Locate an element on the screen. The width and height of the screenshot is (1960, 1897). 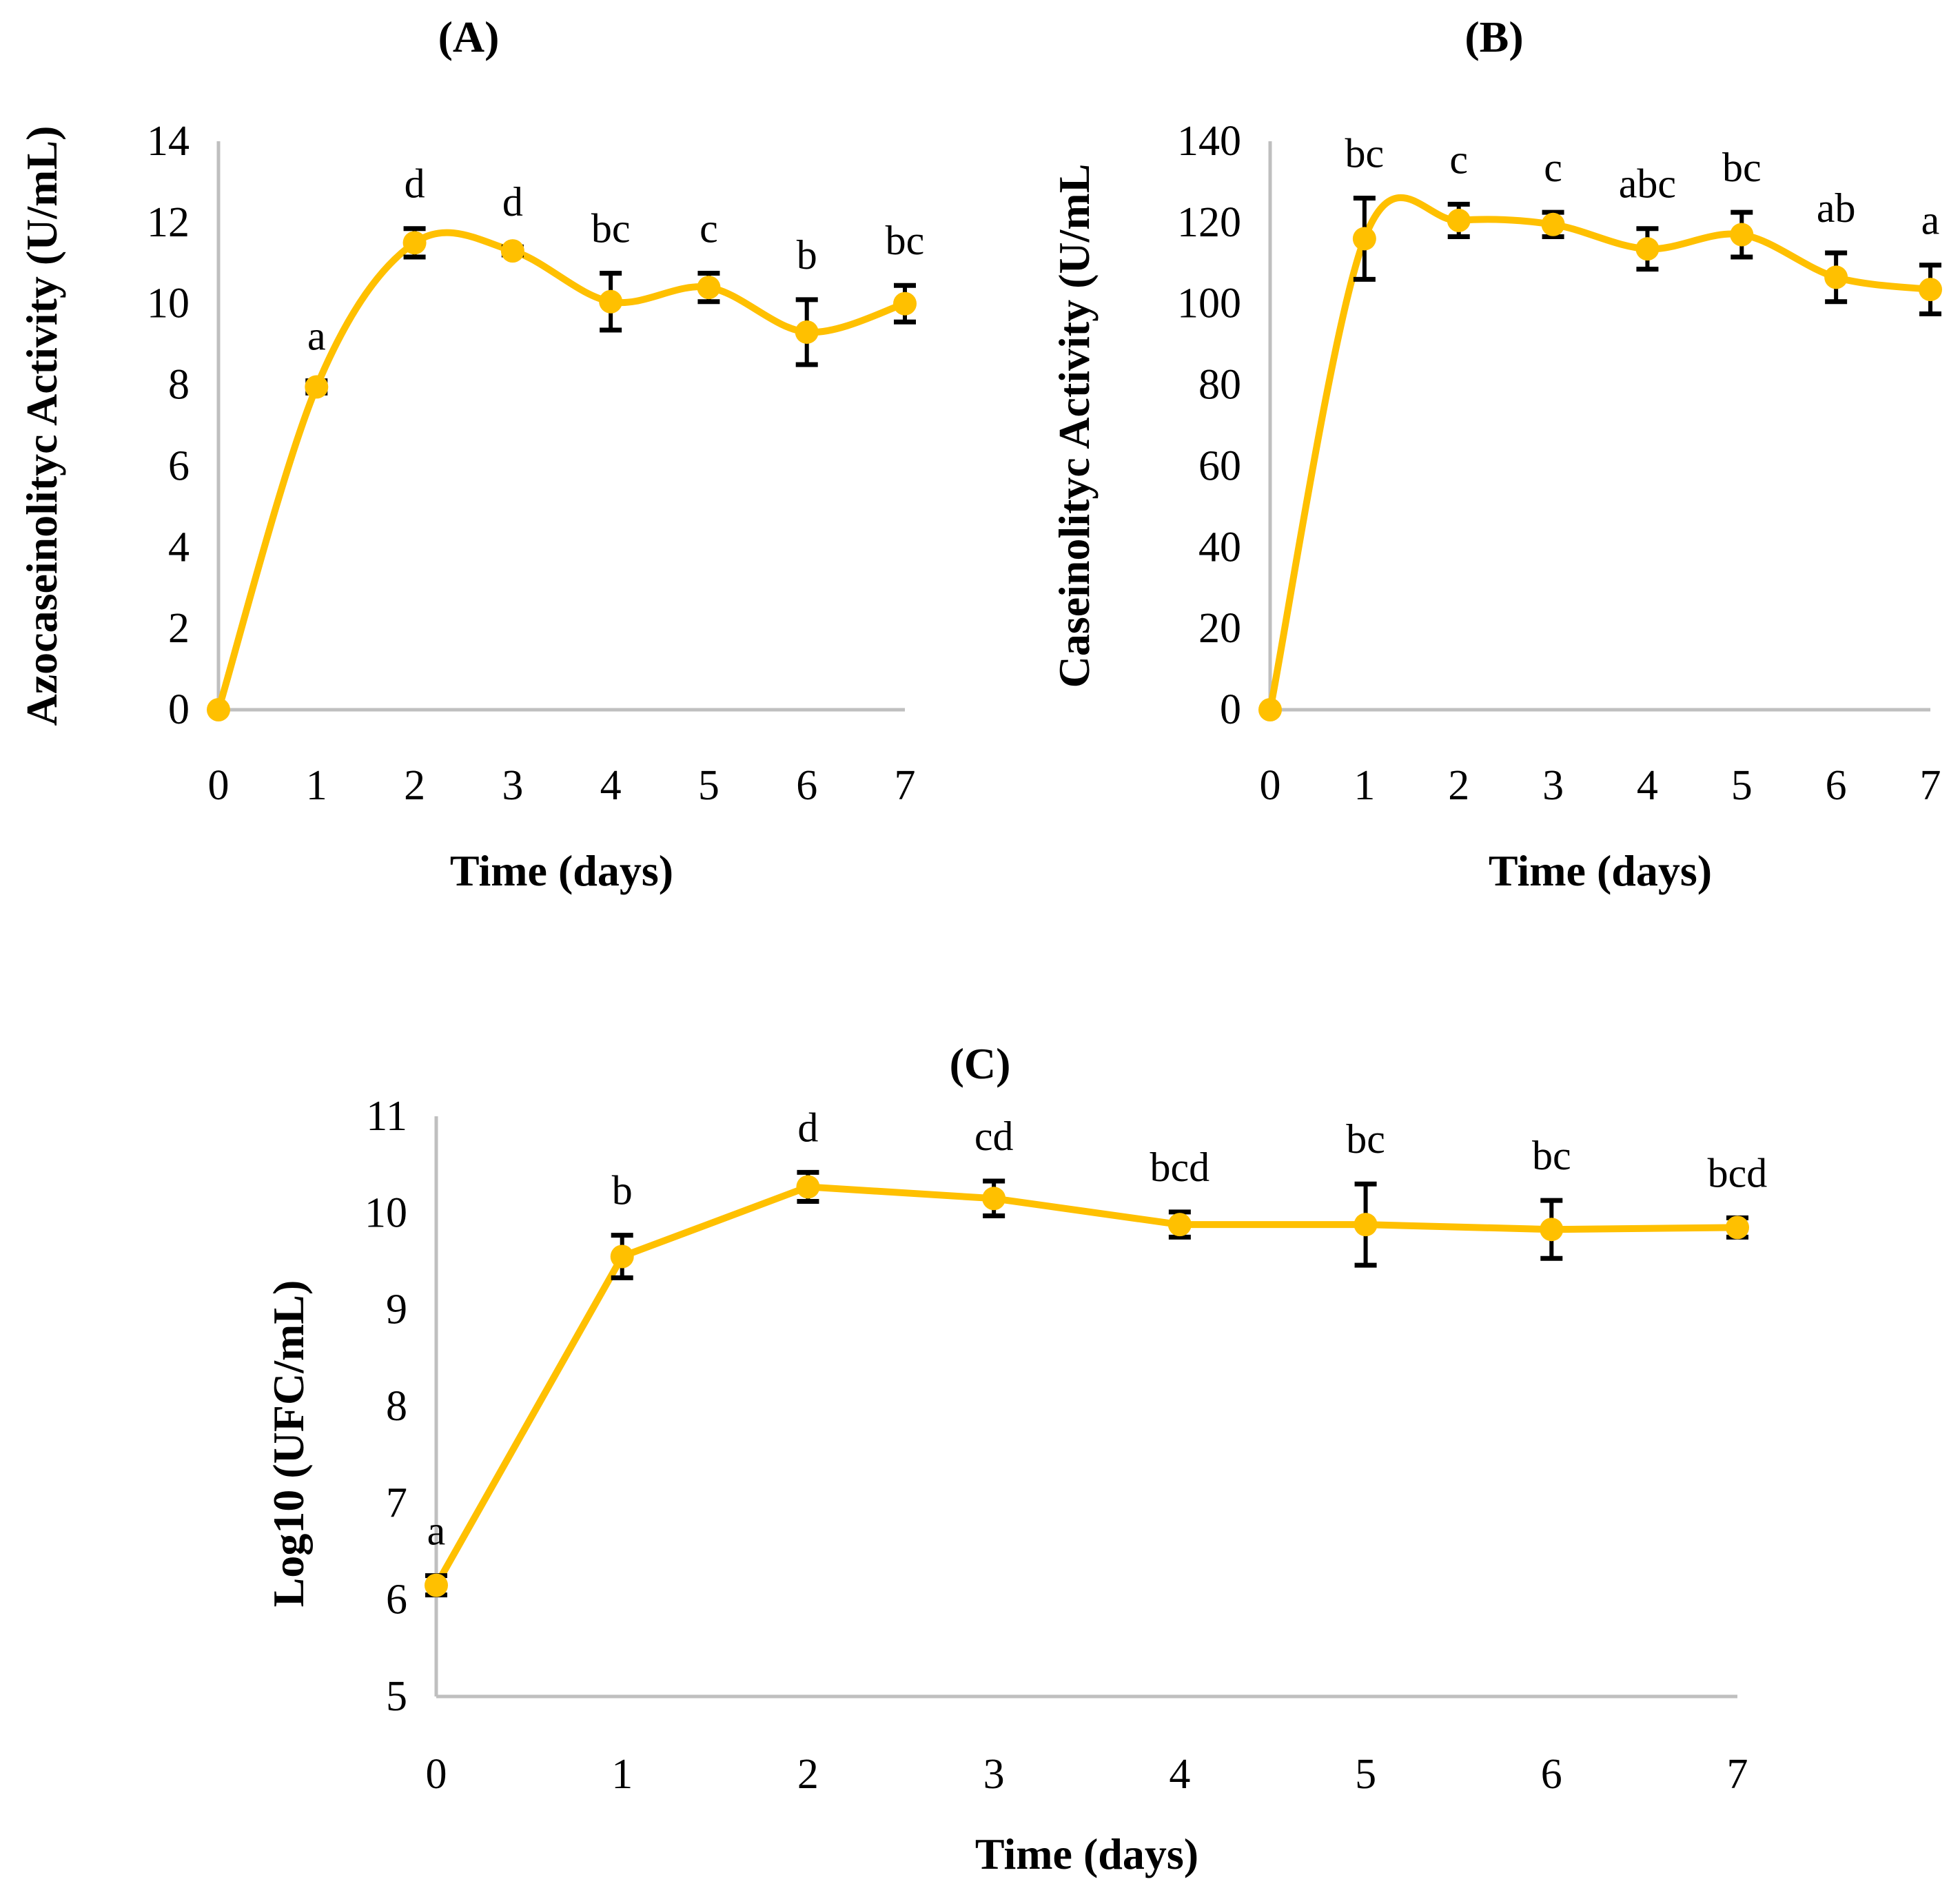
significance-letter: cd is located at coordinates (994, 1136).